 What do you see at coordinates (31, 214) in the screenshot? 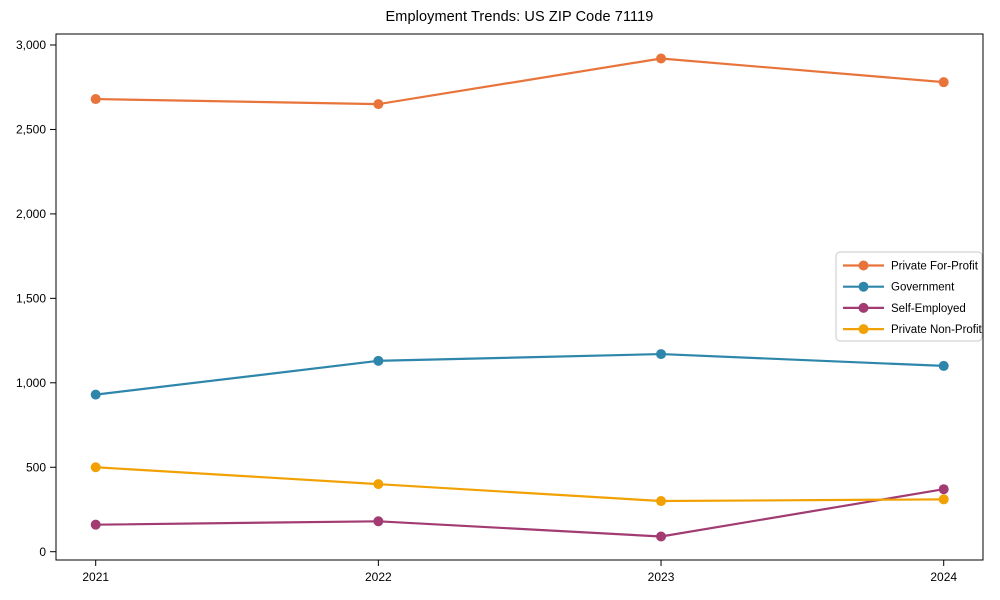
I see `y-tick-label: 2,000` at bounding box center [31, 214].